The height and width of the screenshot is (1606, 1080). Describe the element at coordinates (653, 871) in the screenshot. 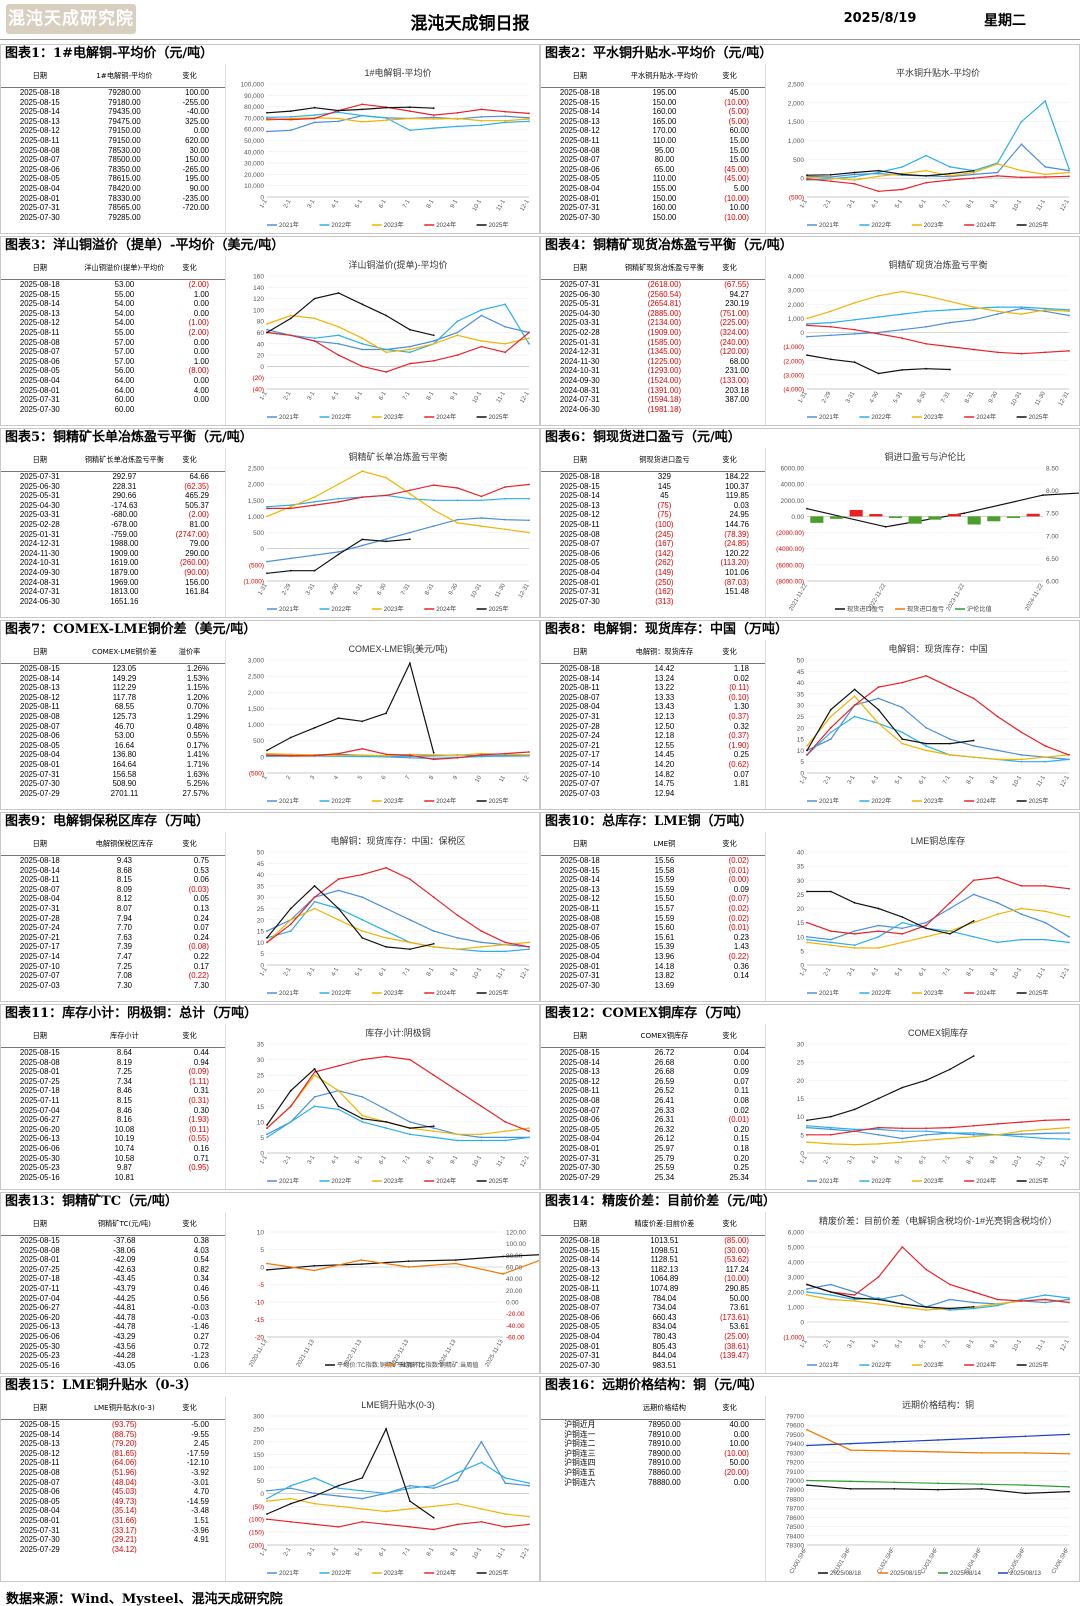

I see `table-row: 2025-08-15 15.58 (0.01)` at that location.